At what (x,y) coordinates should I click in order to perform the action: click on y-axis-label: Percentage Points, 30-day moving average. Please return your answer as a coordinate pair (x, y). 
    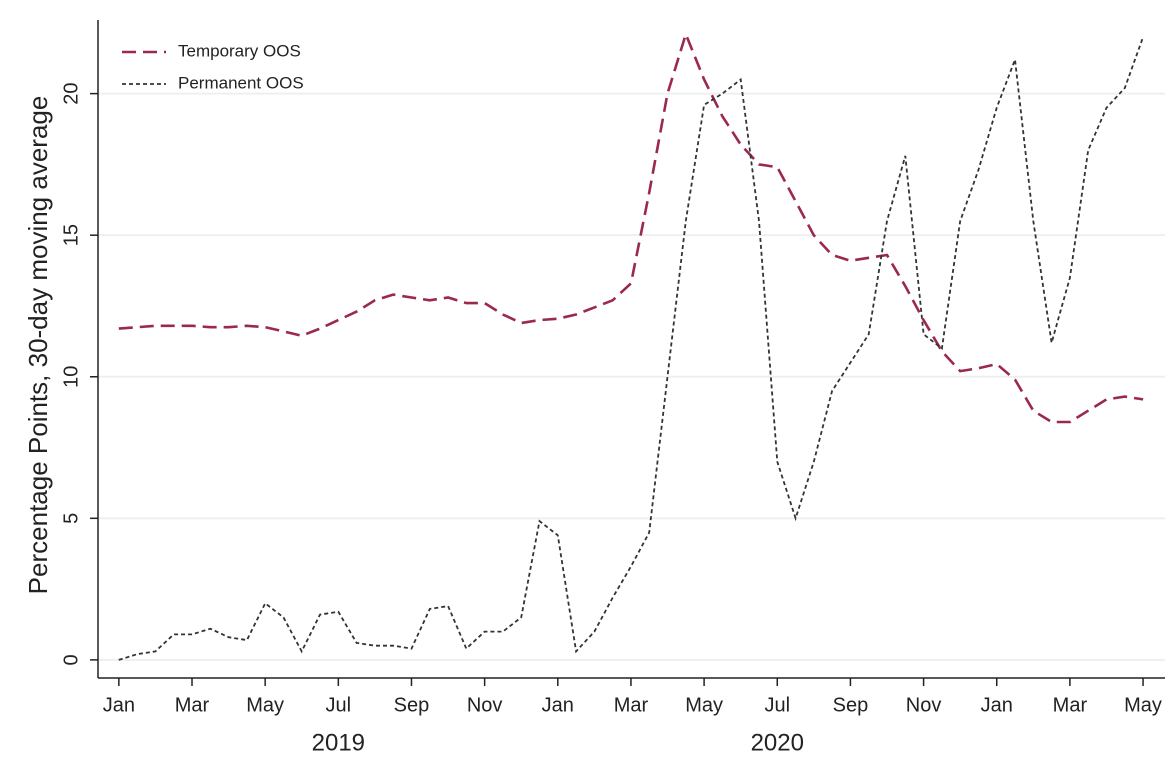
    Looking at the image, I should click on (38, 345).